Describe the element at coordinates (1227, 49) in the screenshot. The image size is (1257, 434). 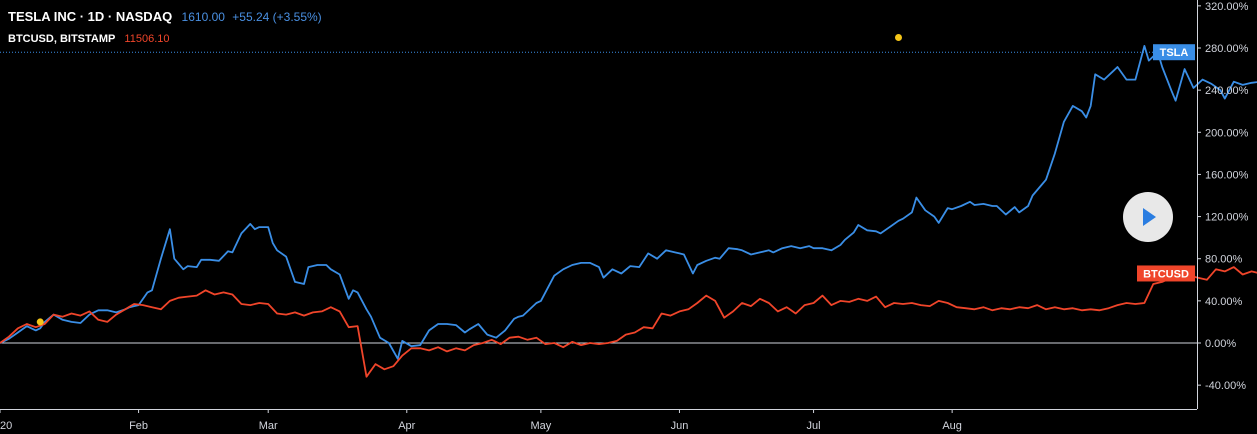
I see `y-tick-label: 280.00%` at that location.